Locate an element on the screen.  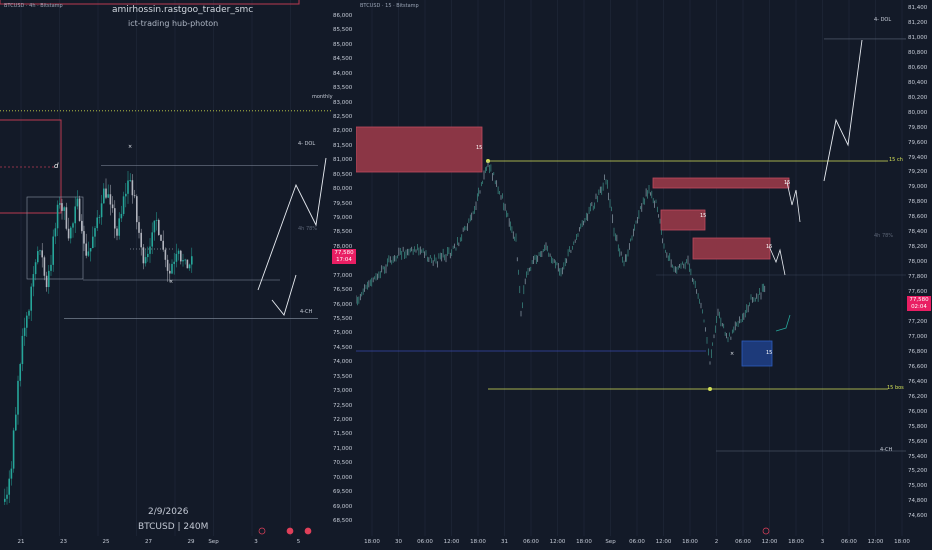
left-time-label: 21 is located at coordinates (21, 542).